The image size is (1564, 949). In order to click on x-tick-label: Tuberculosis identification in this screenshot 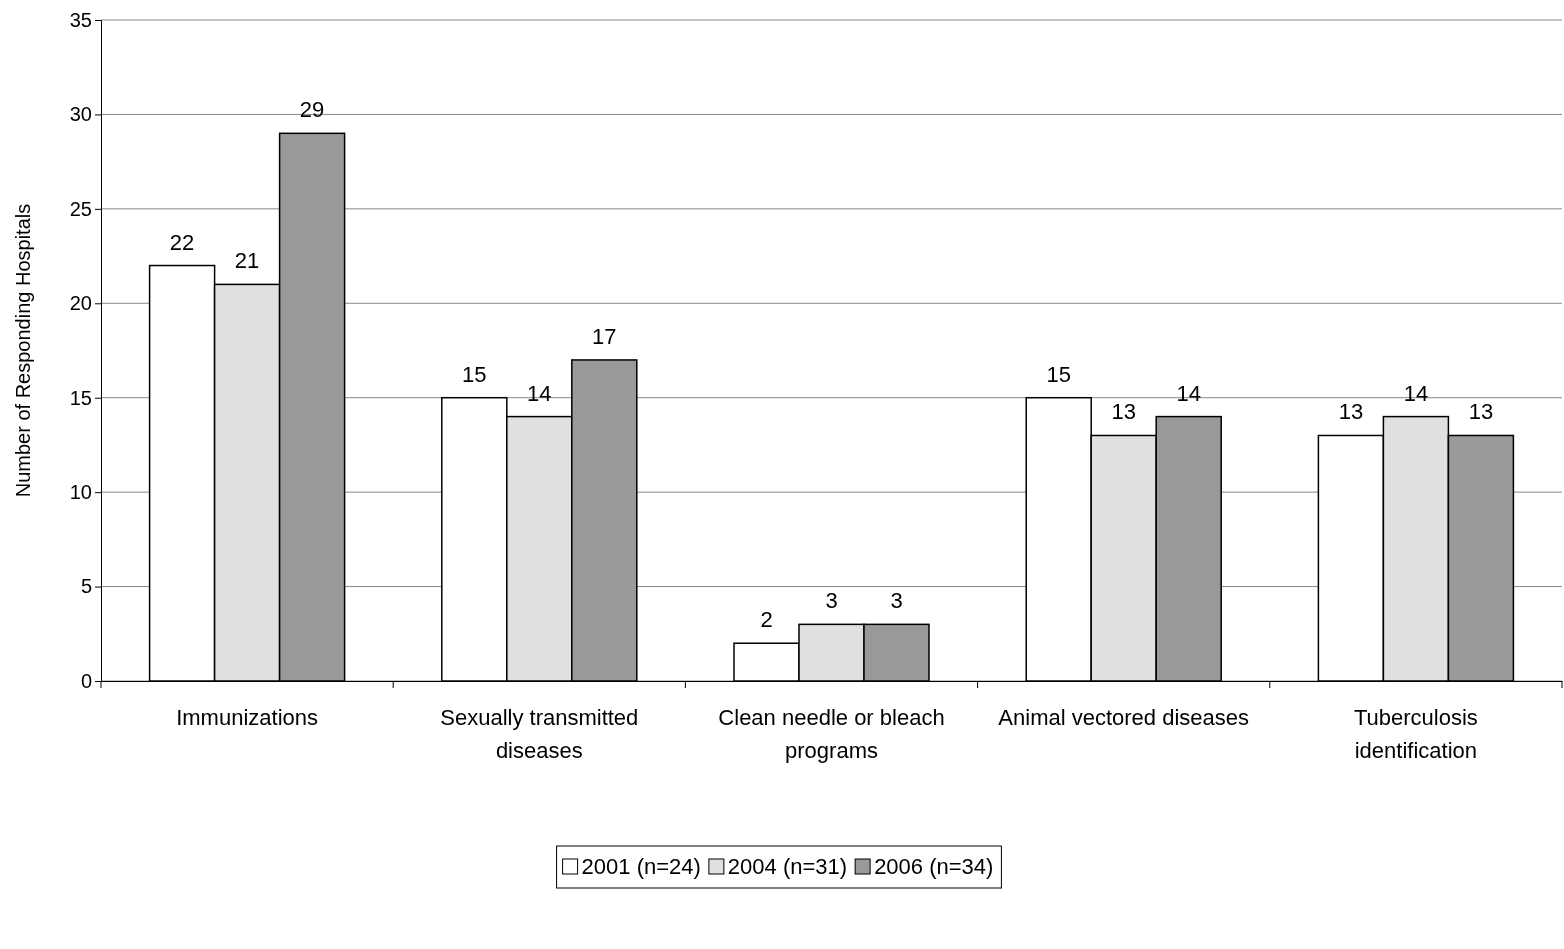, I will do `click(1415, 734)`.